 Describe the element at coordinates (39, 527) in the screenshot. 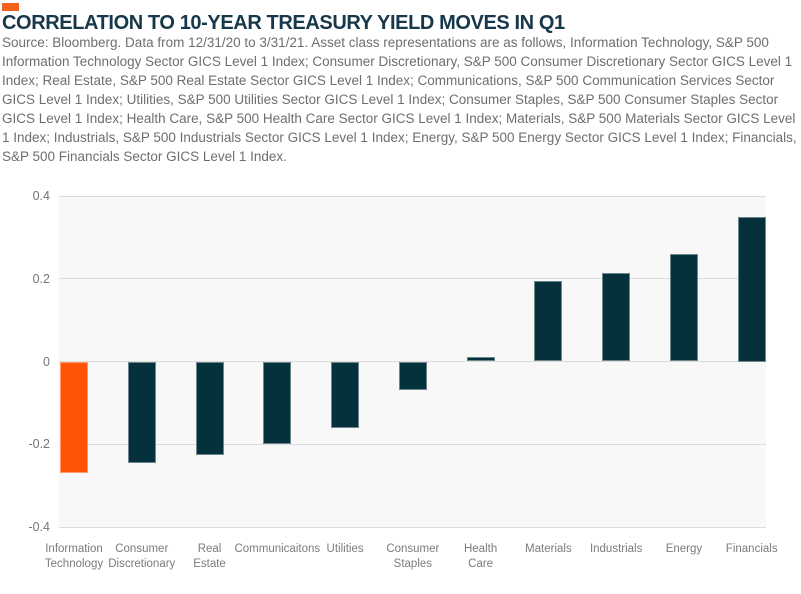

I see `y-tick-label: -0.4` at that location.